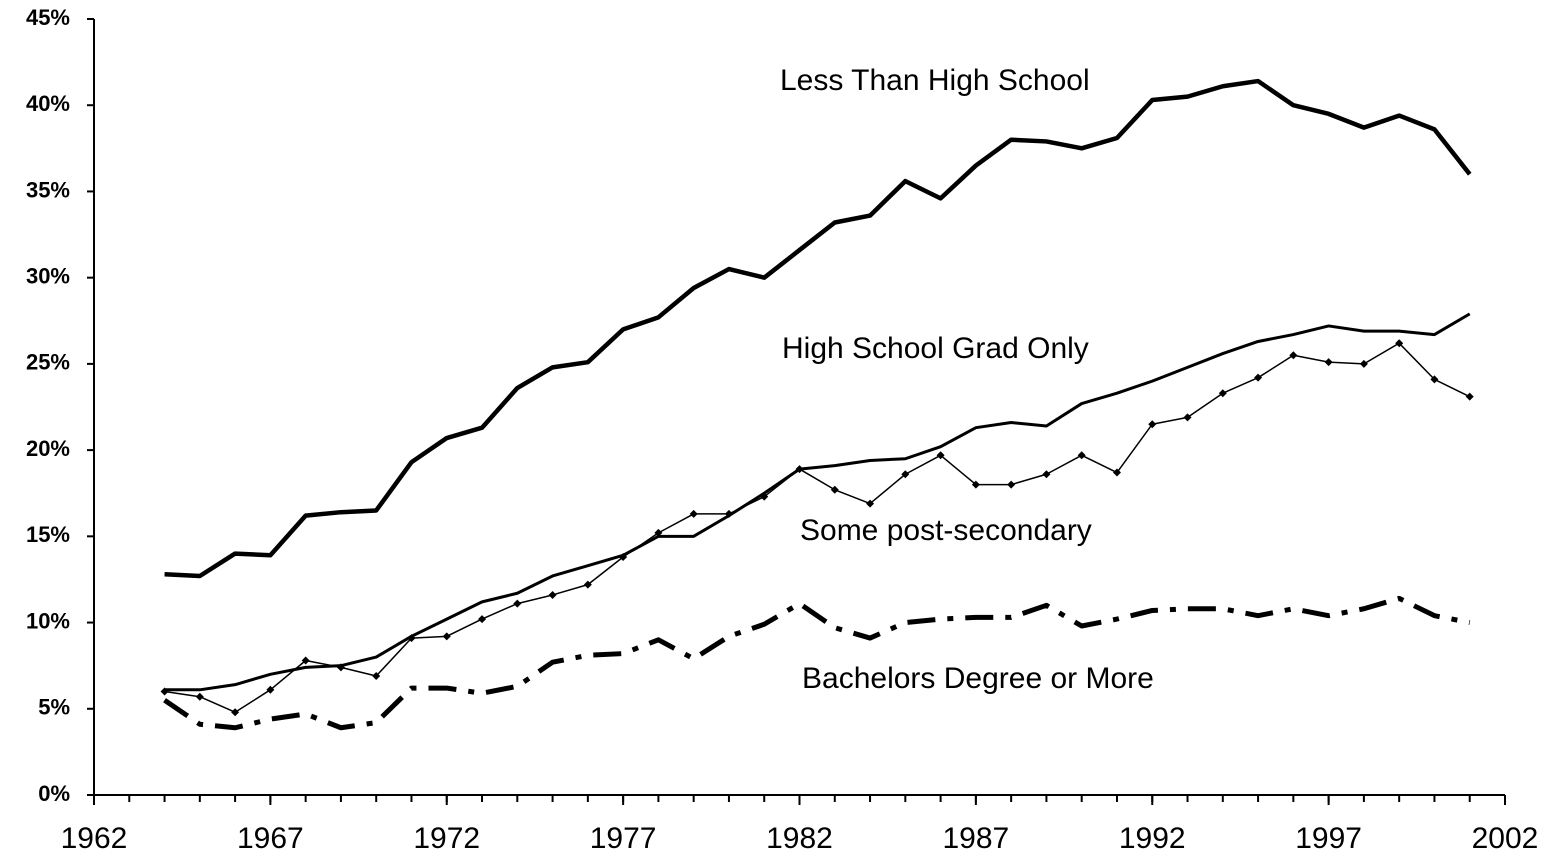  What do you see at coordinates (48, 534) in the screenshot?
I see `y-tick-label: 15%` at bounding box center [48, 534].